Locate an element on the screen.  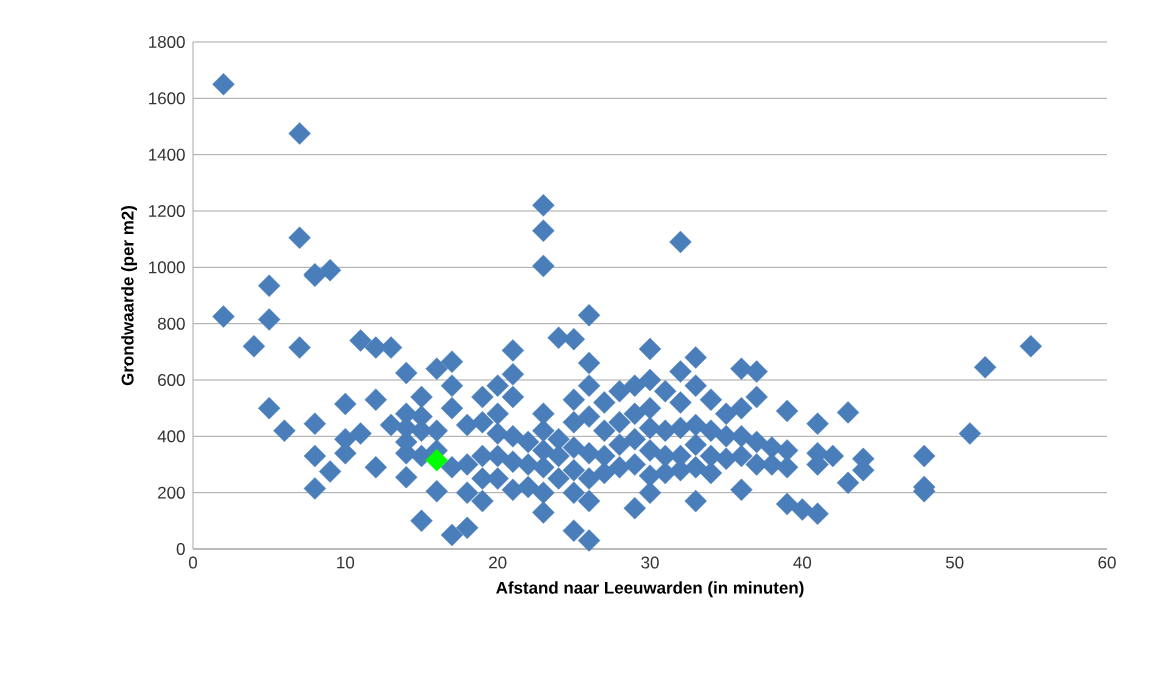
x-tick-label: 50 is located at coordinates (954, 562).